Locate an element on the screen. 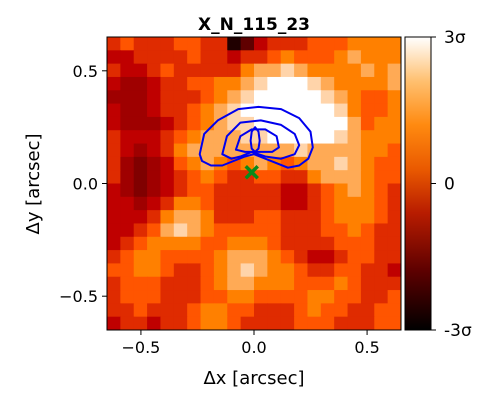 This screenshot has width=500, height=400. contour-lines is located at coordinates (256, 137).